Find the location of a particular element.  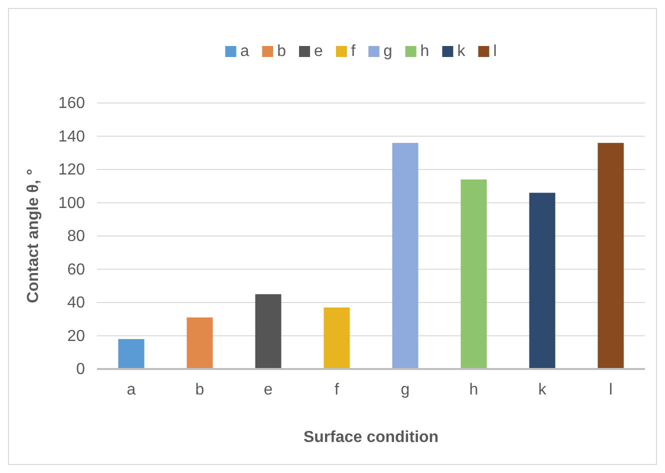

y-axis-title: Contact angle θ, ° is located at coordinates (33, 236).